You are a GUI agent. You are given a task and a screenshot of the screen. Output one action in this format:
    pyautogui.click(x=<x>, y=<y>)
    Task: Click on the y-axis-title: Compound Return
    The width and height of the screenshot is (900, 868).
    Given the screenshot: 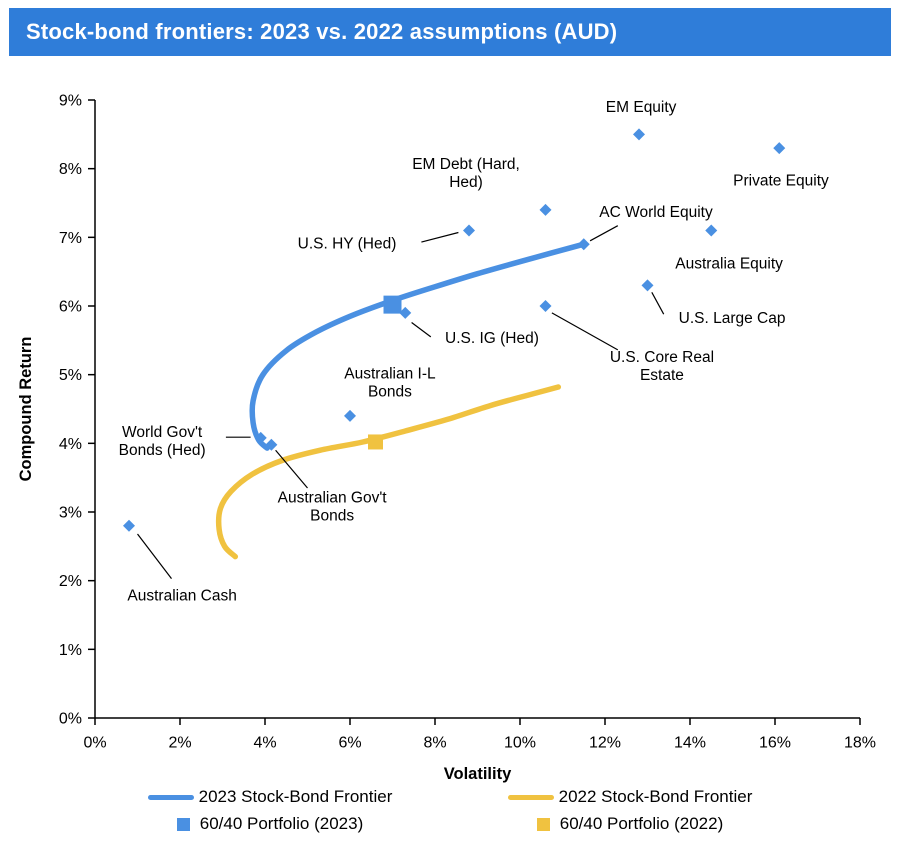 What is the action you would take?
    pyautogui.click(x=26, y=409)
    